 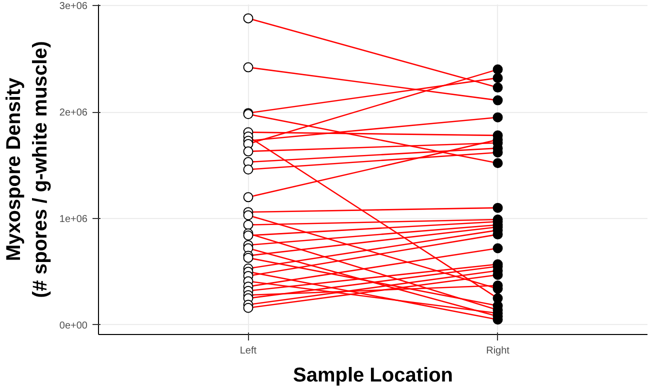 What do you see at coordinates (373, 375) in the screenshot?
I see `x-axis-title: Sample Location` at bounding box center [373, 375].